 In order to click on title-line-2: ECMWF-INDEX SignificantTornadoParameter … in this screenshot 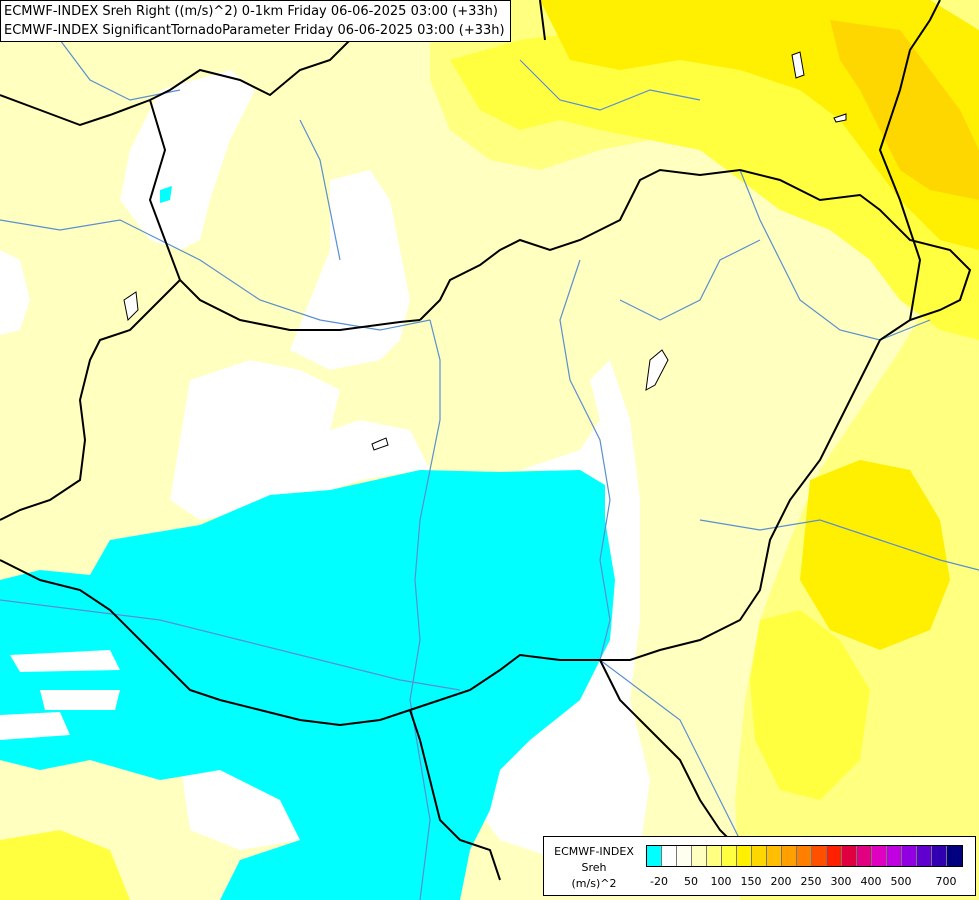, I will do `click(254, 30)`.